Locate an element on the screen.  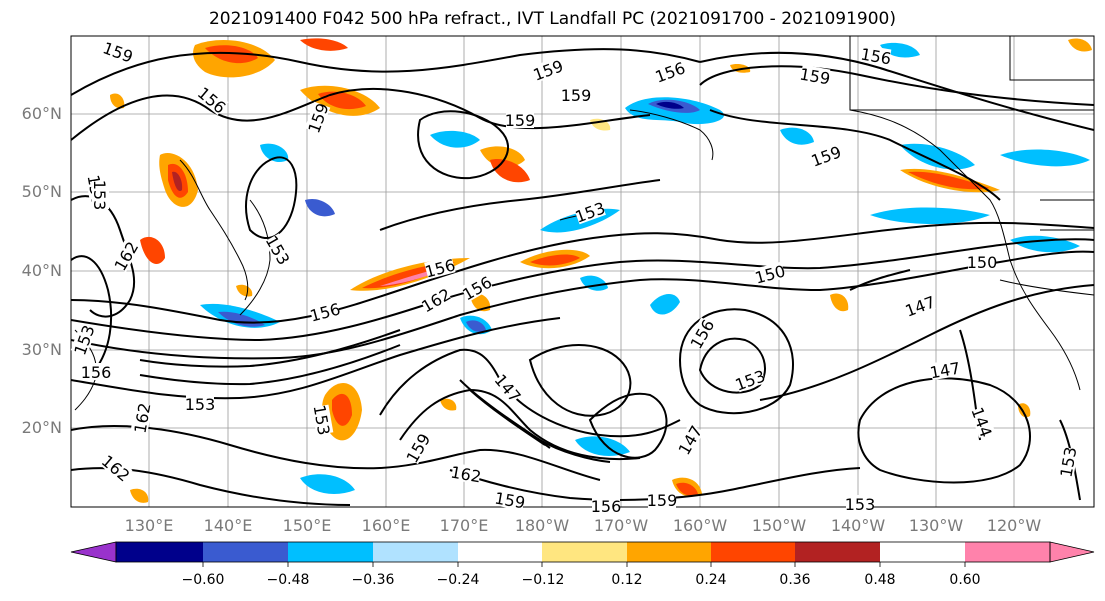
colorbar-tick-label: 0.24 is located at coordinates (711, 580).